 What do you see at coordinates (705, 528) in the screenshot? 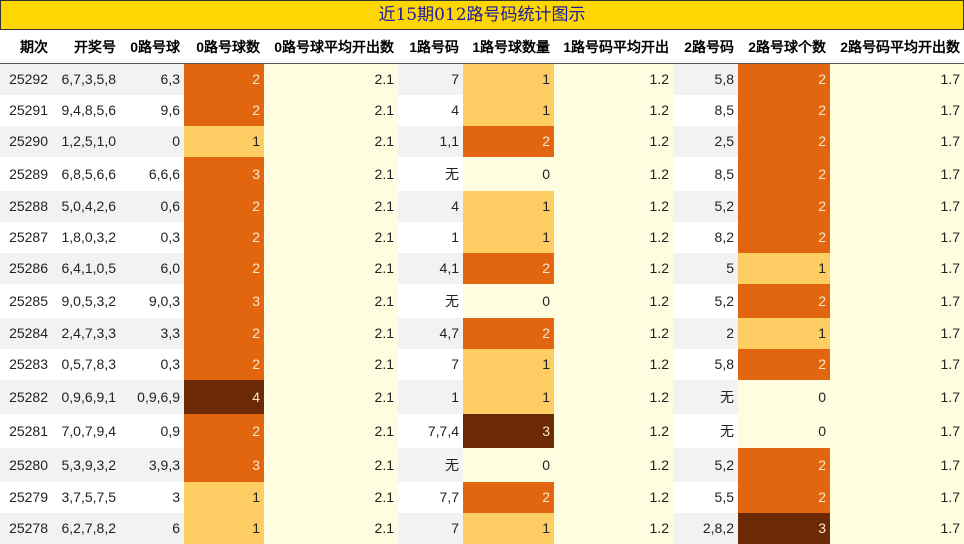
I see `route2-numbers-cell: 2,8,2` at bounding box center [705, 528].